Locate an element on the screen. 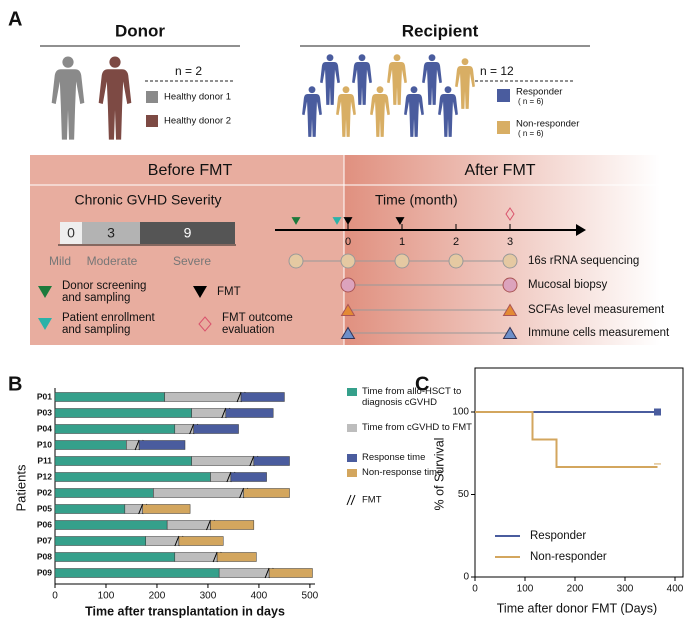  y-tick-label: P10 is located at coordinates (44, 444).